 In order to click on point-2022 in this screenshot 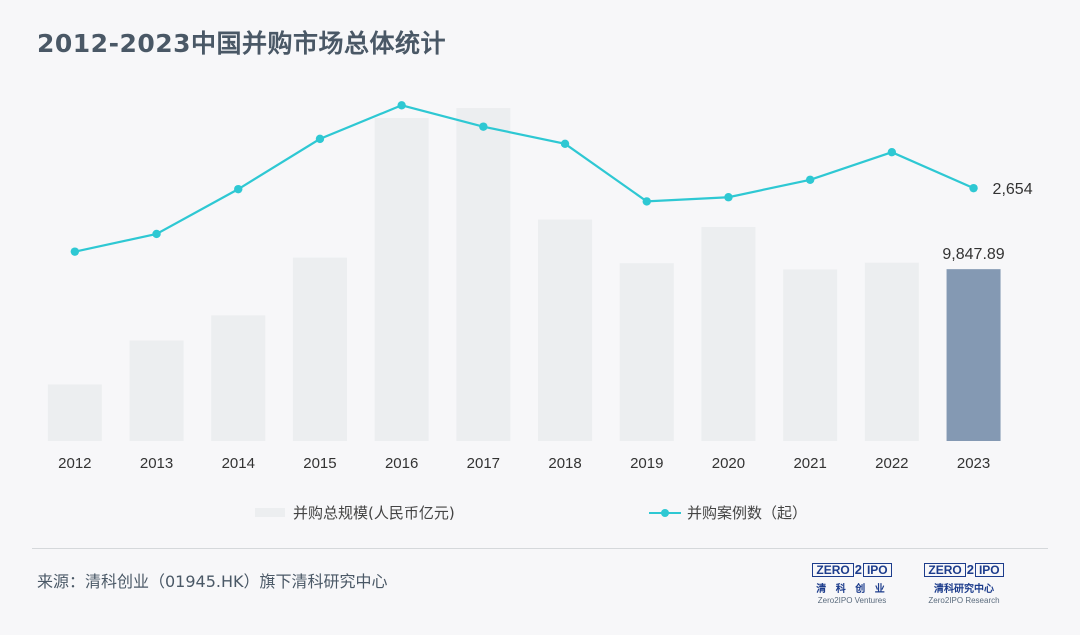, I will do `click(892, 152)`.